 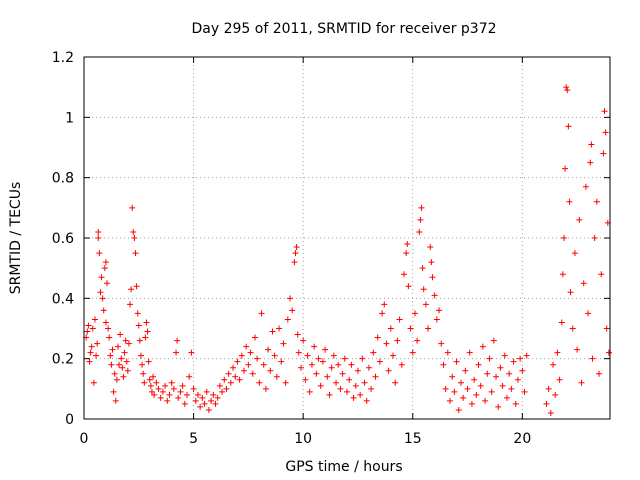 I want to click on x-tick-label: 15, so click(x=413, y=439).